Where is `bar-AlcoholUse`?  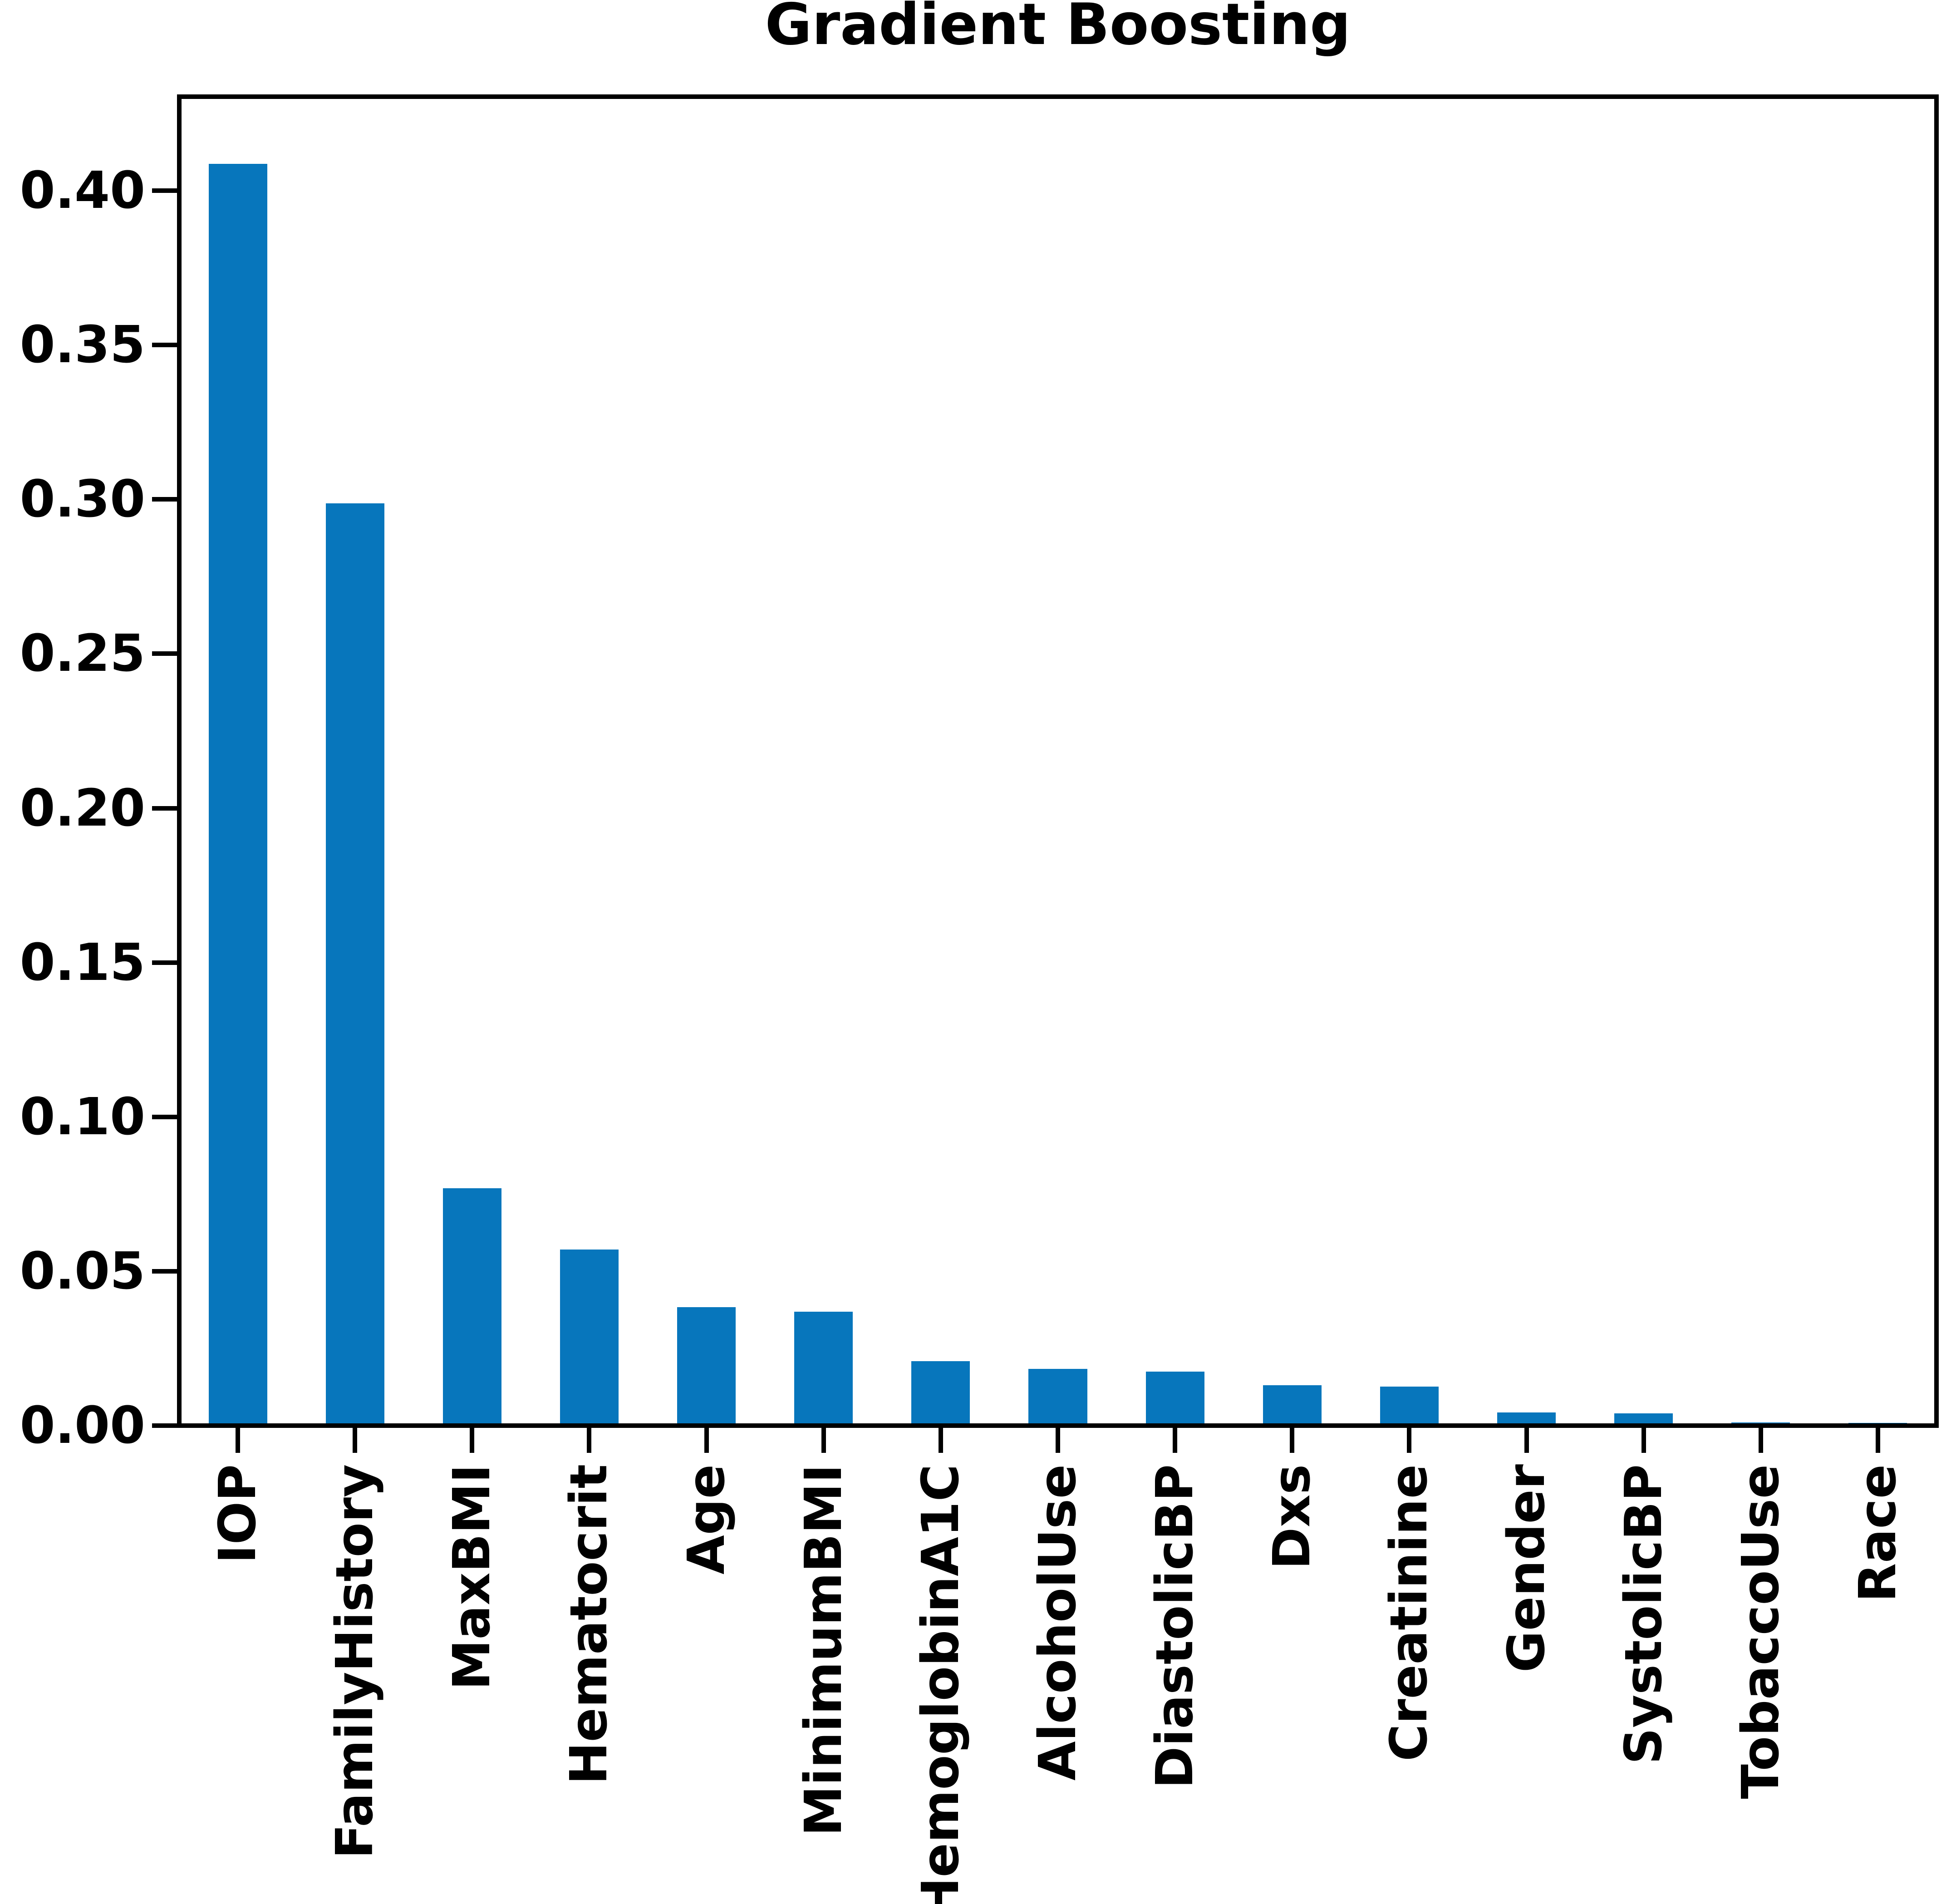 bar-AlcoholUse is located at coordinates (1057, 1396).